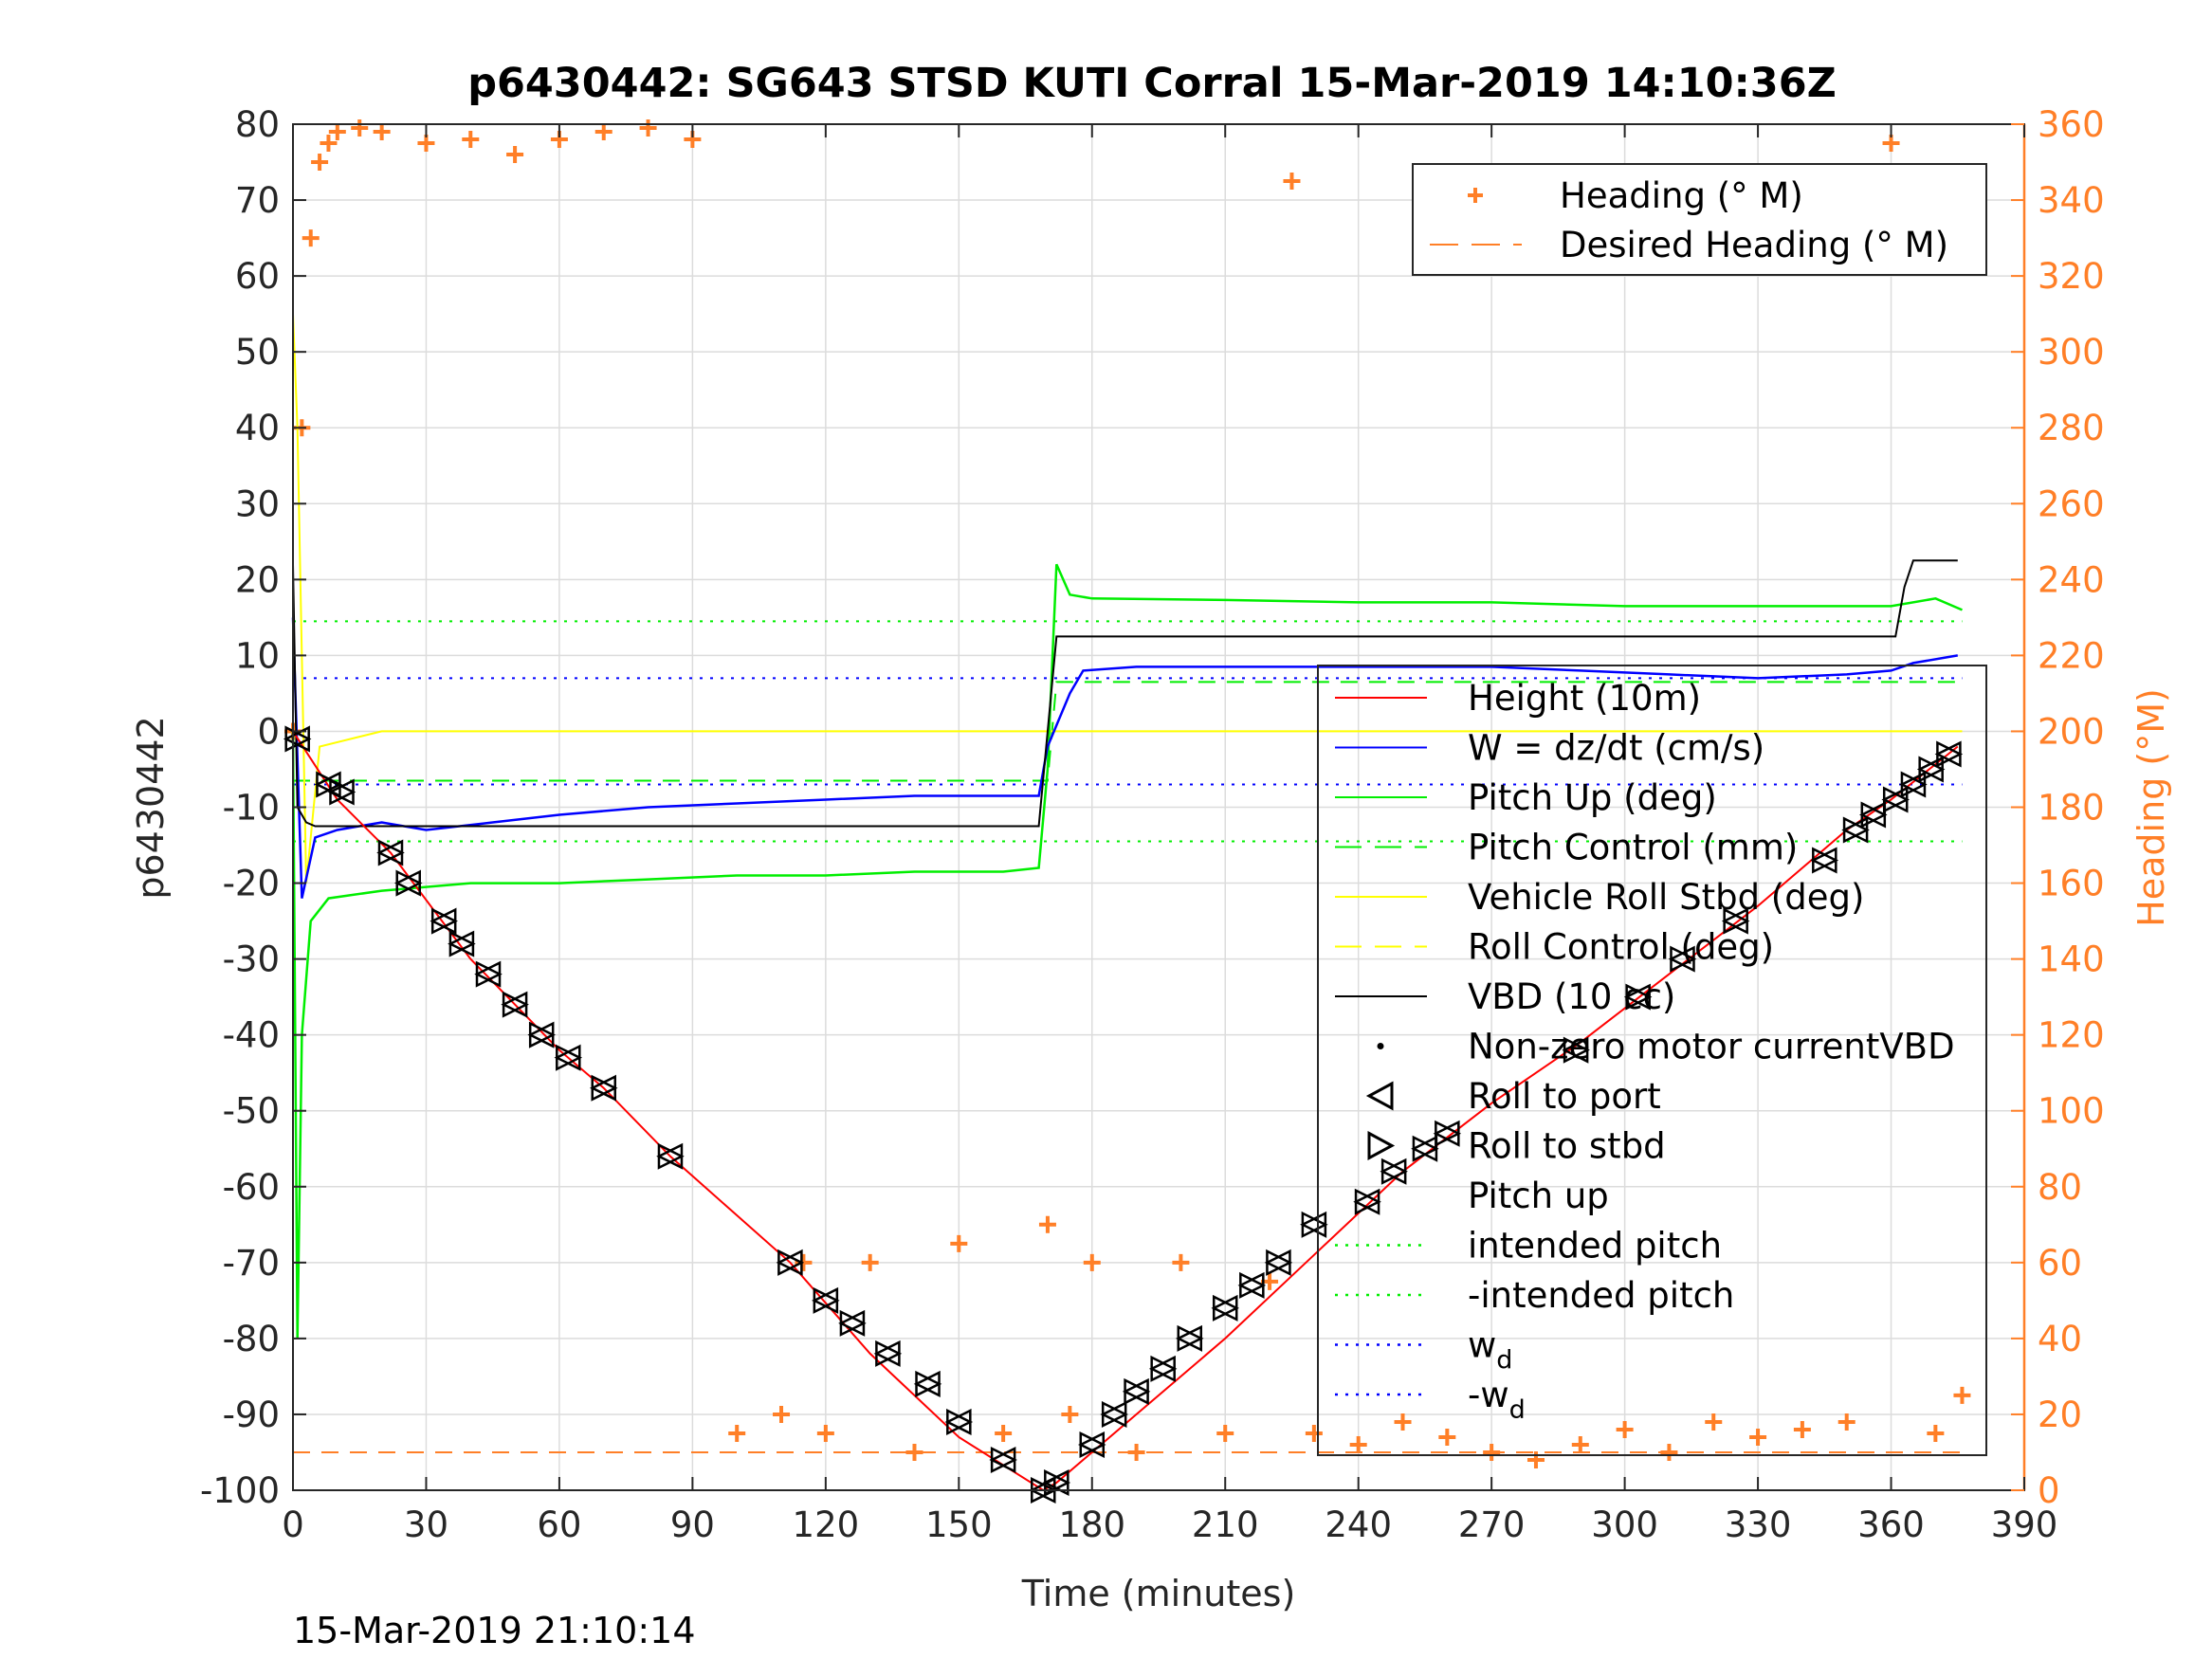  Describe the element at coordinates (251, 1263) in the screenshot. I see `y-tick-label: -70` at that location.